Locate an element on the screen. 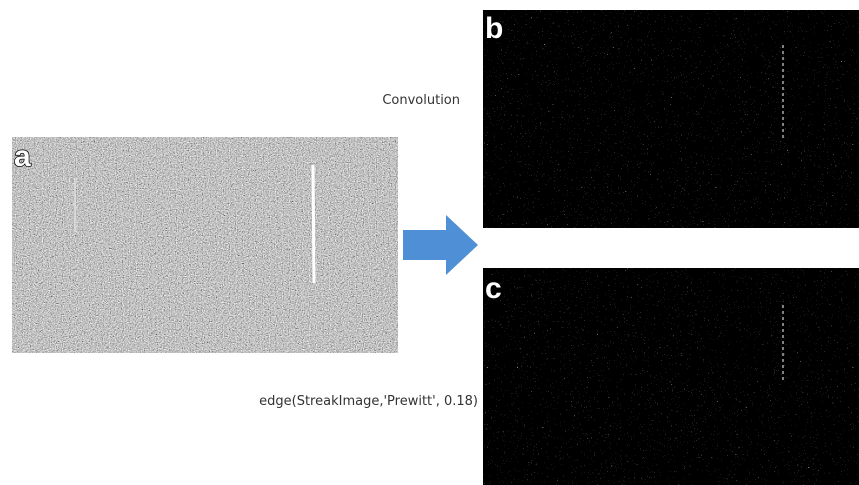 This screenshot has width=859, height=485. panel-label: a is located at coordinates (22, 156).